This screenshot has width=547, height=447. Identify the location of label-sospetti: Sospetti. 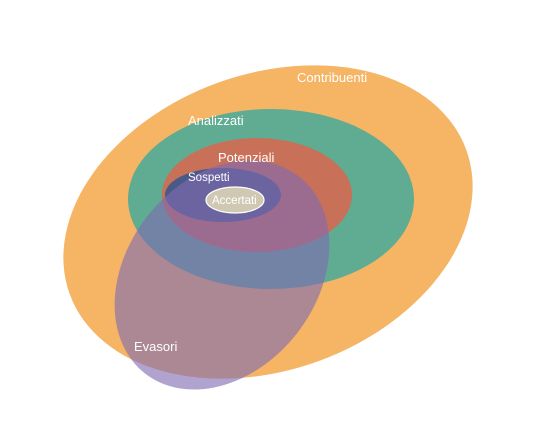
(209, 178).